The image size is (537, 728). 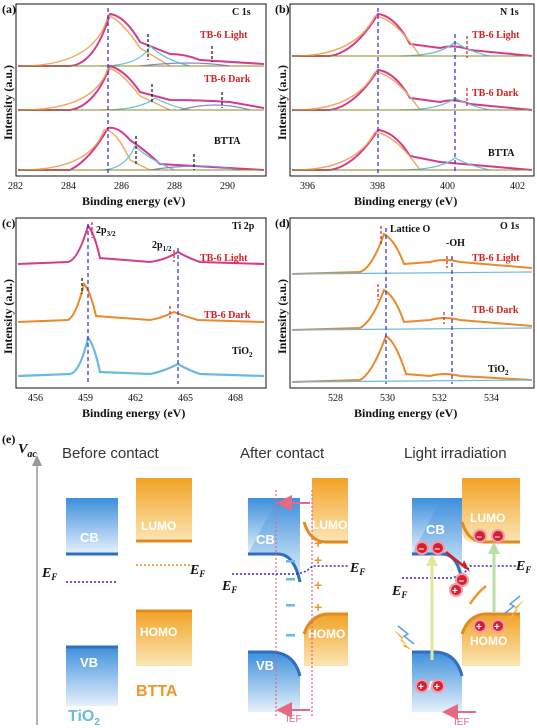 I want to click on light-ef-left: EF, so click(x=399, y=592).